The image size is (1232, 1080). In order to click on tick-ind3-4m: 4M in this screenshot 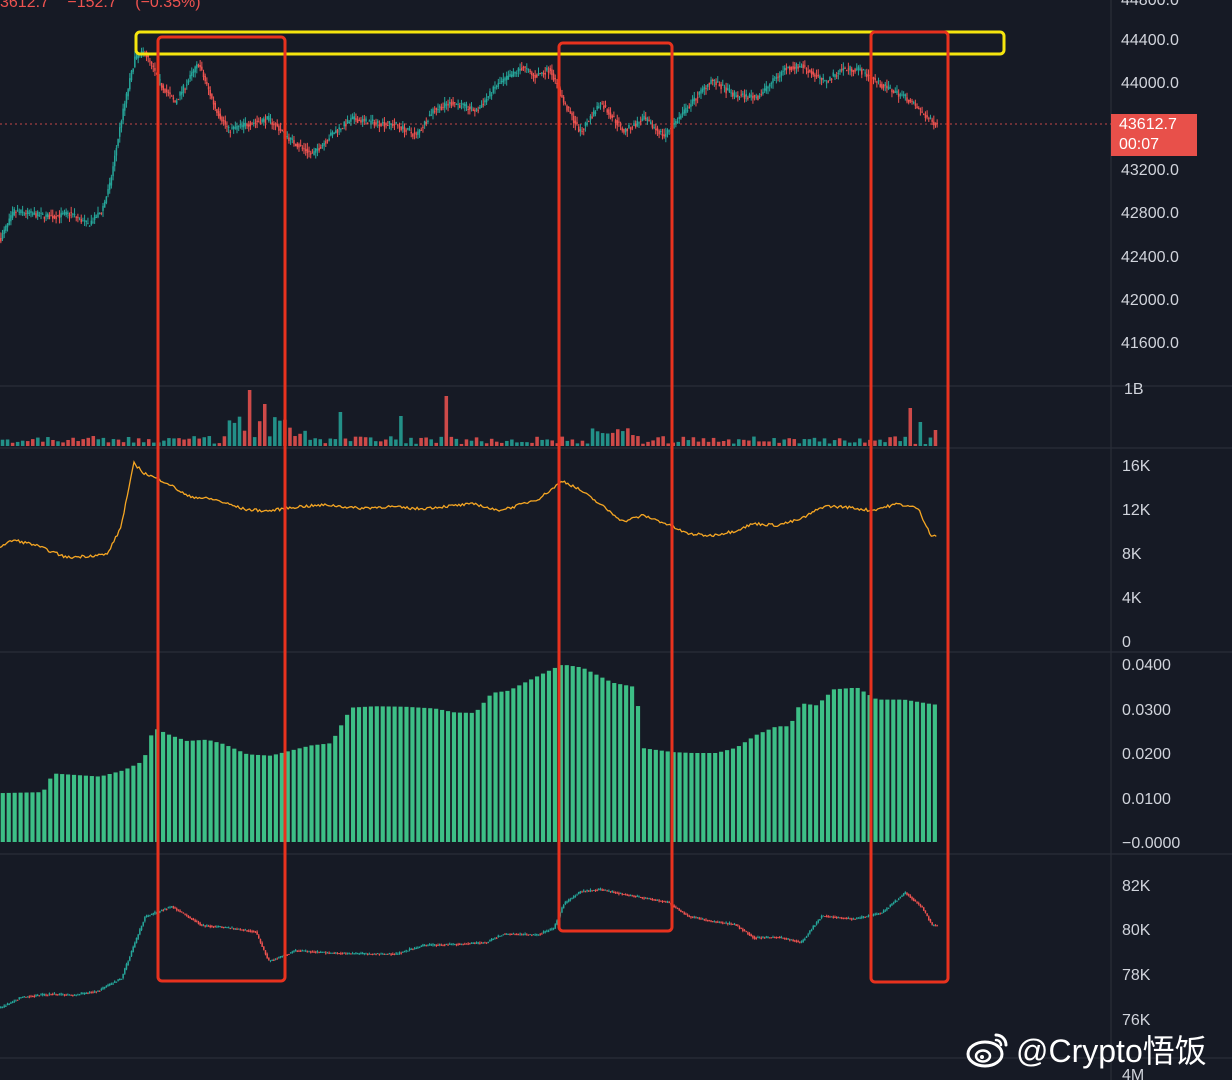, I will do `click(1133, 1073)`.